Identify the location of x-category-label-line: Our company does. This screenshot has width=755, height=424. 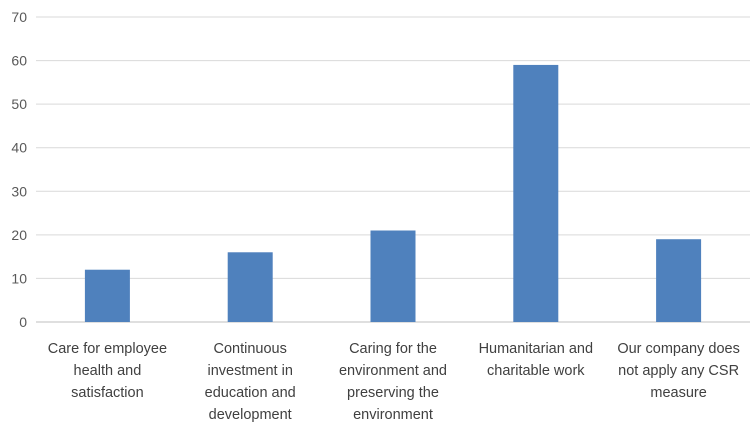
(678, 349).